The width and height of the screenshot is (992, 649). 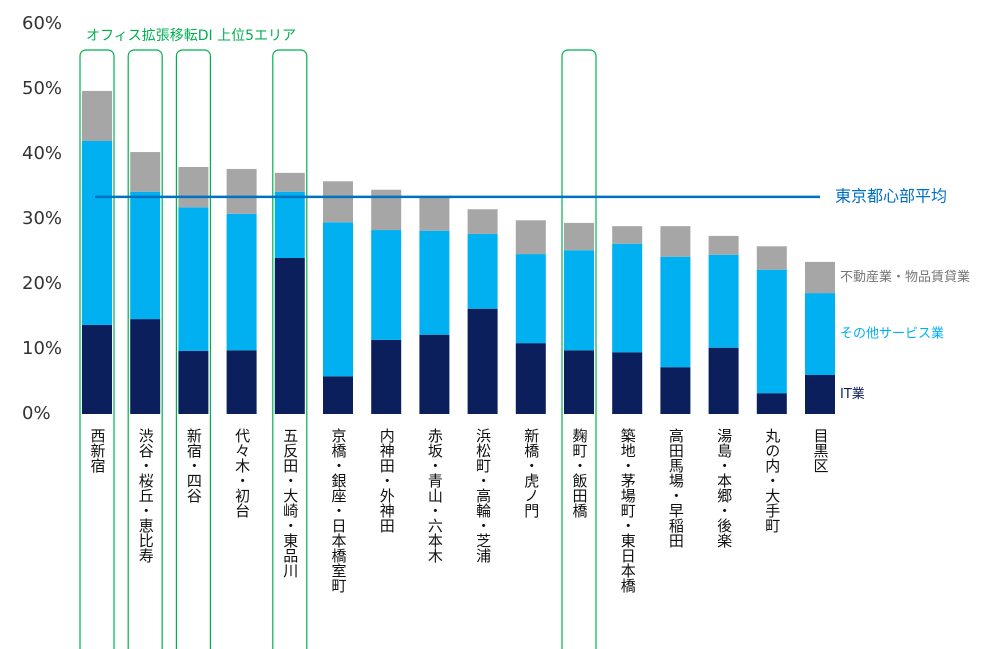 I want to click on x-tick-label: 麹町・飯田橋, so click(x=580, y=472).